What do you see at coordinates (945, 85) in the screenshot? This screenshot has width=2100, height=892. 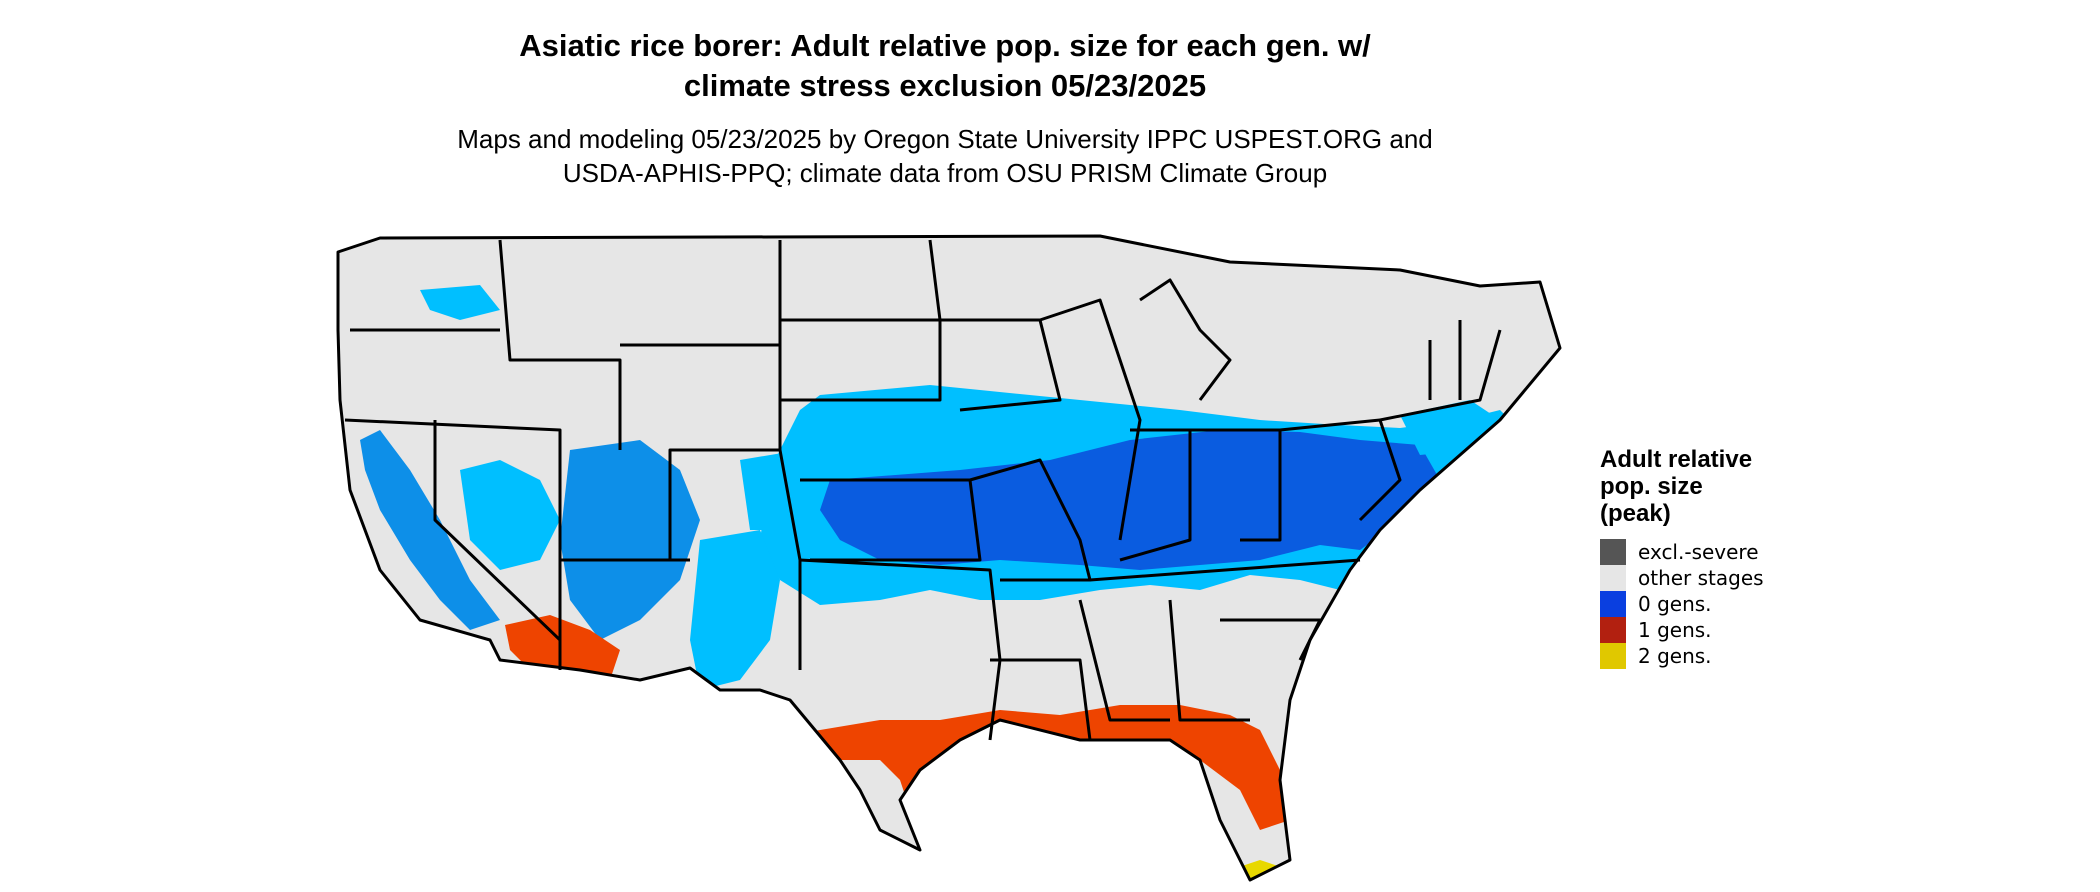 I see `map-title-line-2: climate stress exclusion 05/23/2025` at bounding box center [945, 85].